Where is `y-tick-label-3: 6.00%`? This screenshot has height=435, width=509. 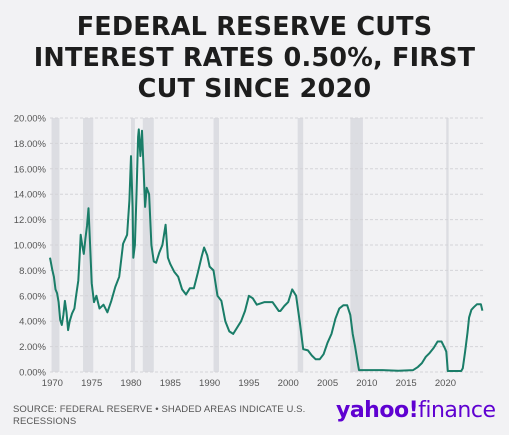 y-tick-label-3: 6.00% is located at coordinates (32, 296).